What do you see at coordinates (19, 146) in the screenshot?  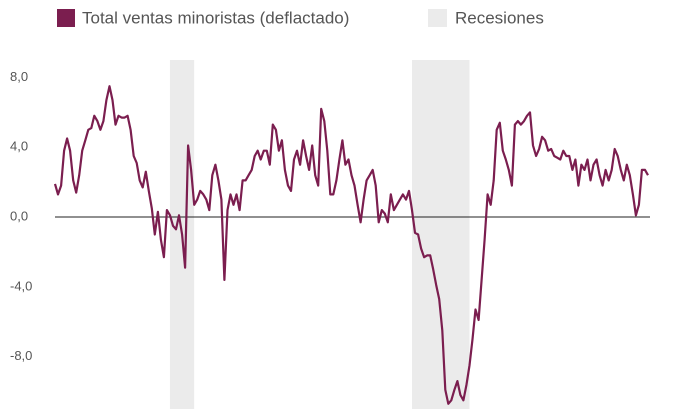 I see `y-tick-label: 4,0` at bounding box center [19, 146].